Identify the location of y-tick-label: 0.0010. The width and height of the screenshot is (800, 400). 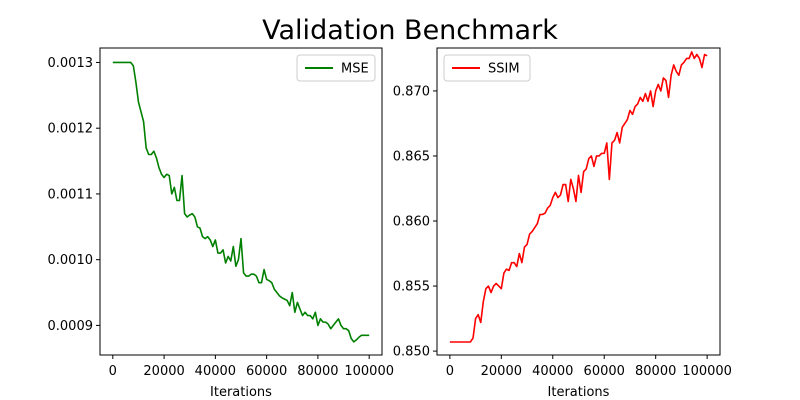
(71, 260).